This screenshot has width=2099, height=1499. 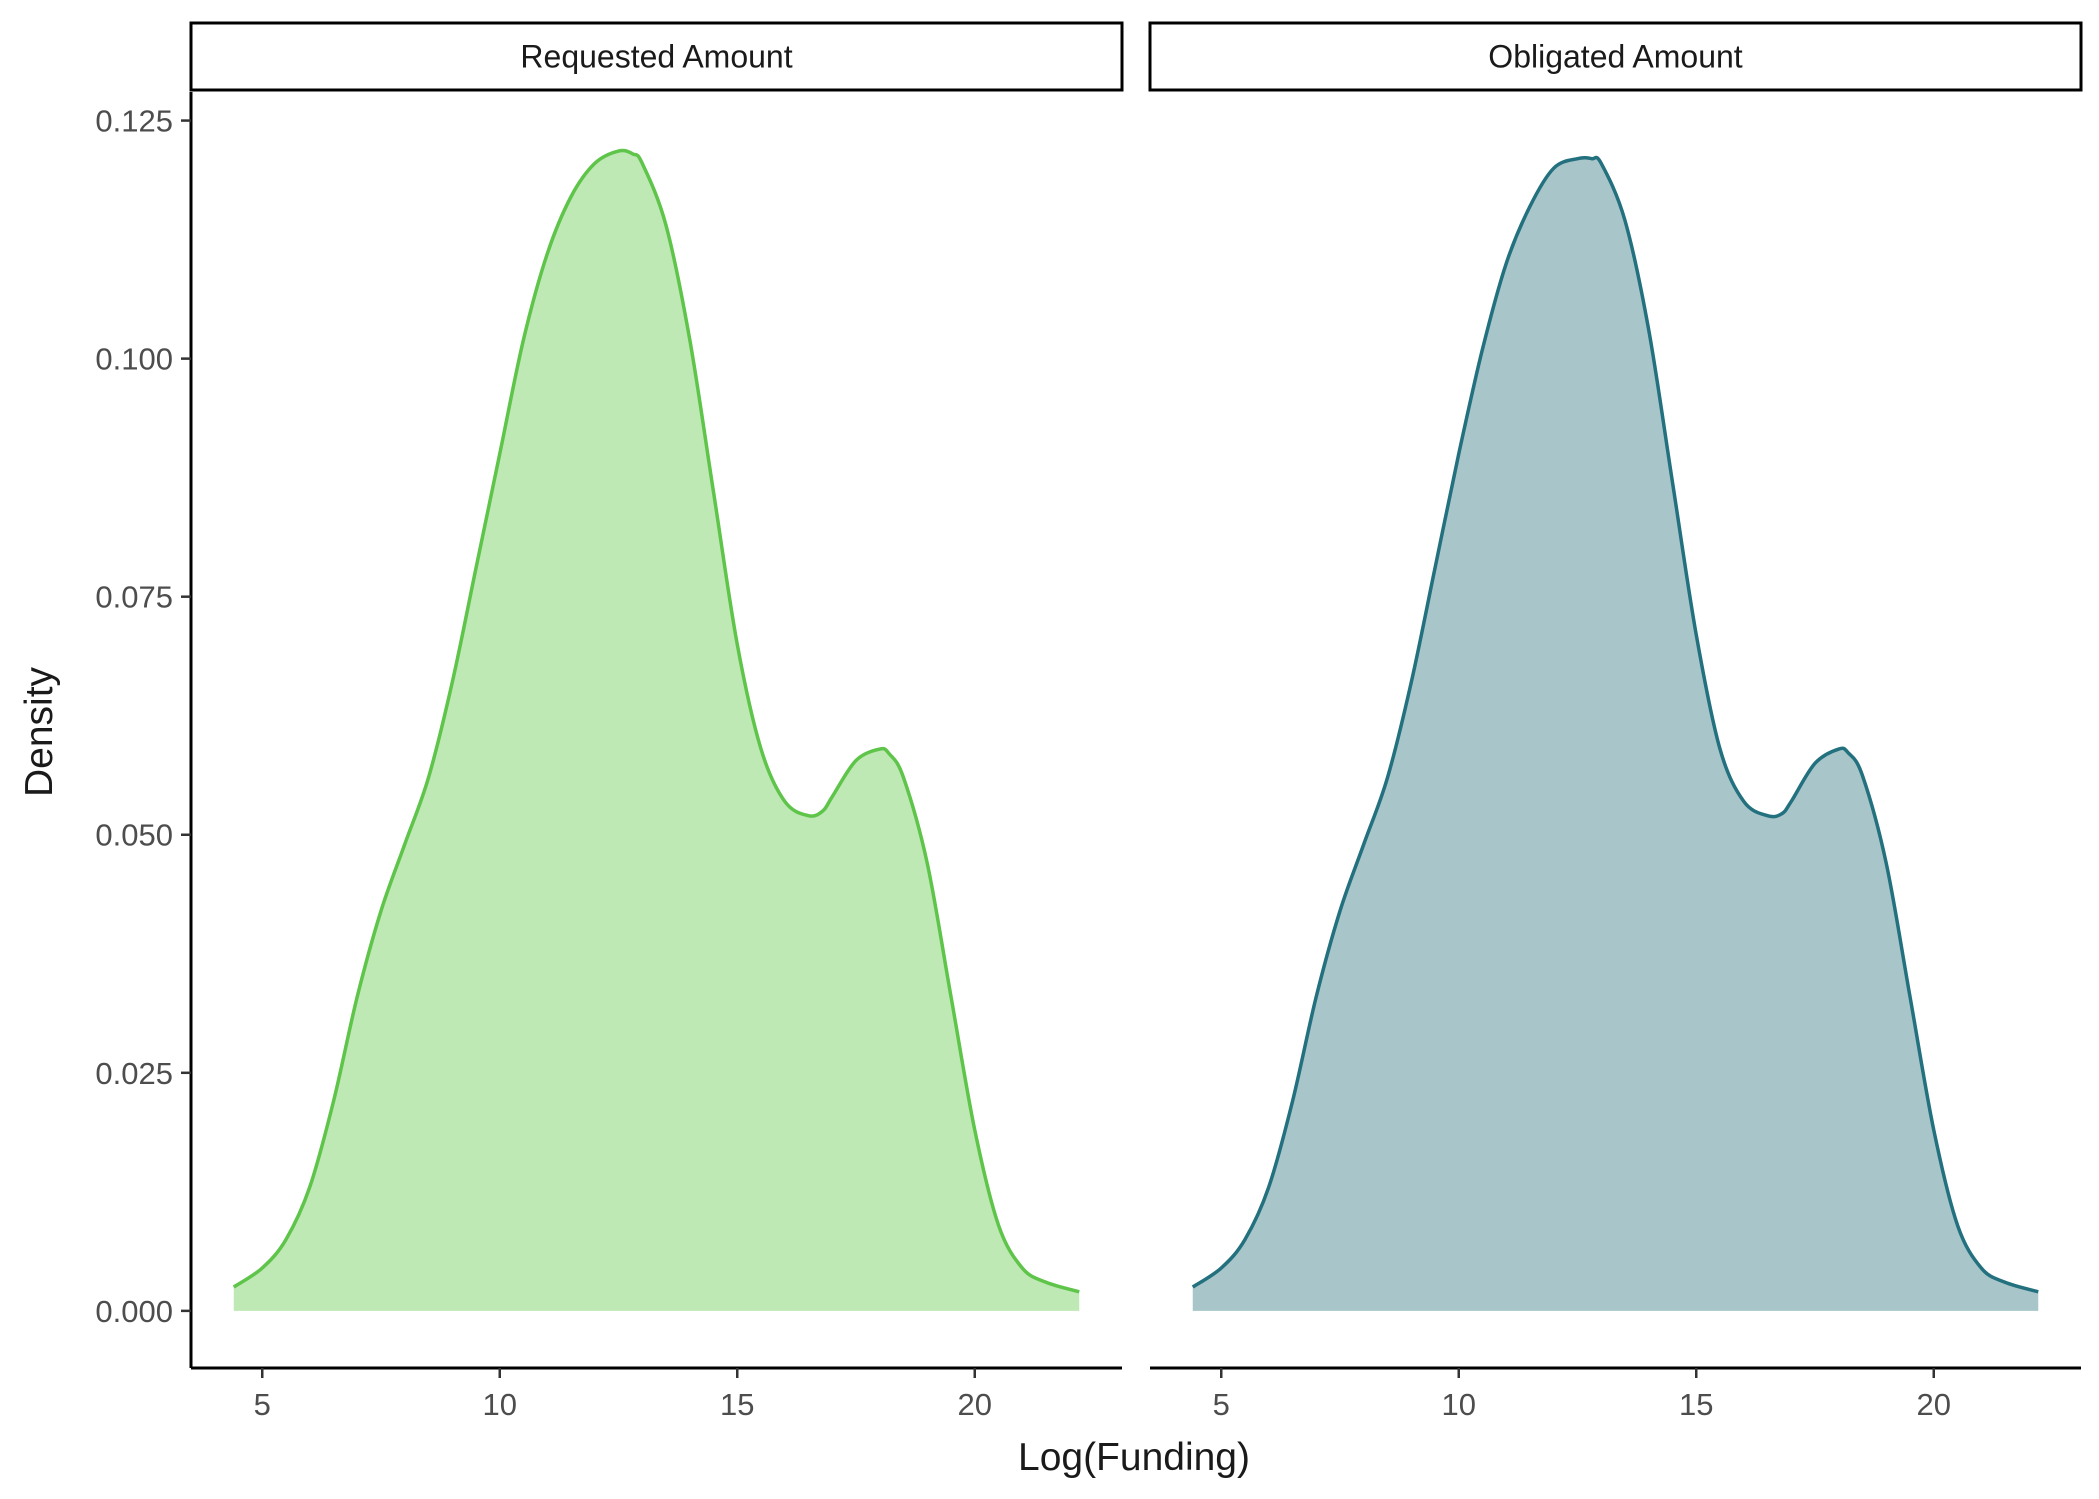 I want to click on y-tick-label: 0.100, so click(x=134, y=359).